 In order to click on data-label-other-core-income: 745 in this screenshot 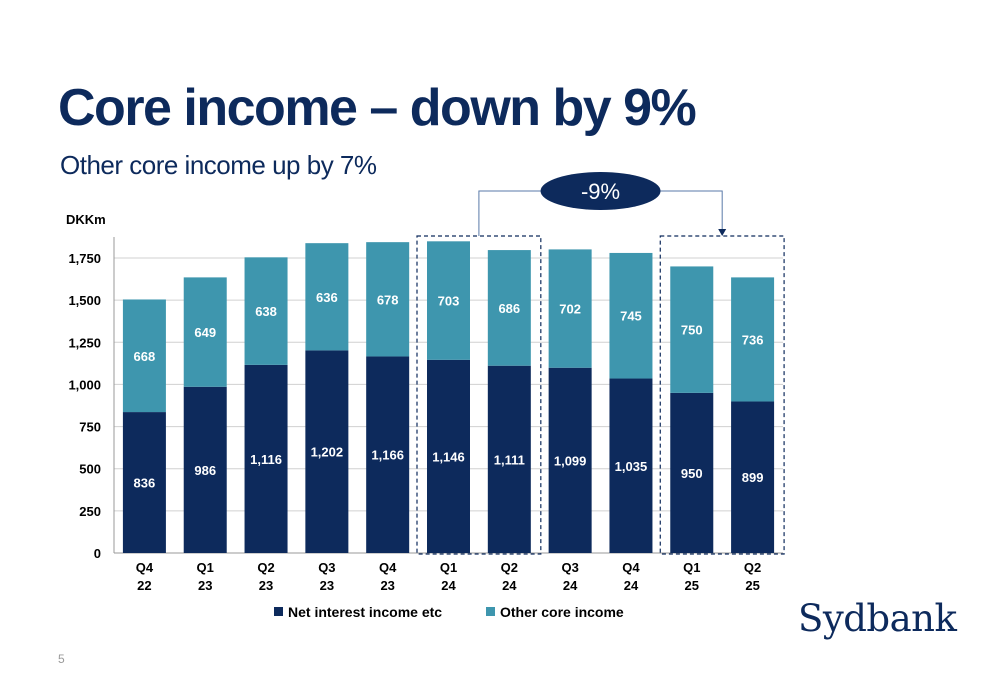, I will do `click(631, 316)`.